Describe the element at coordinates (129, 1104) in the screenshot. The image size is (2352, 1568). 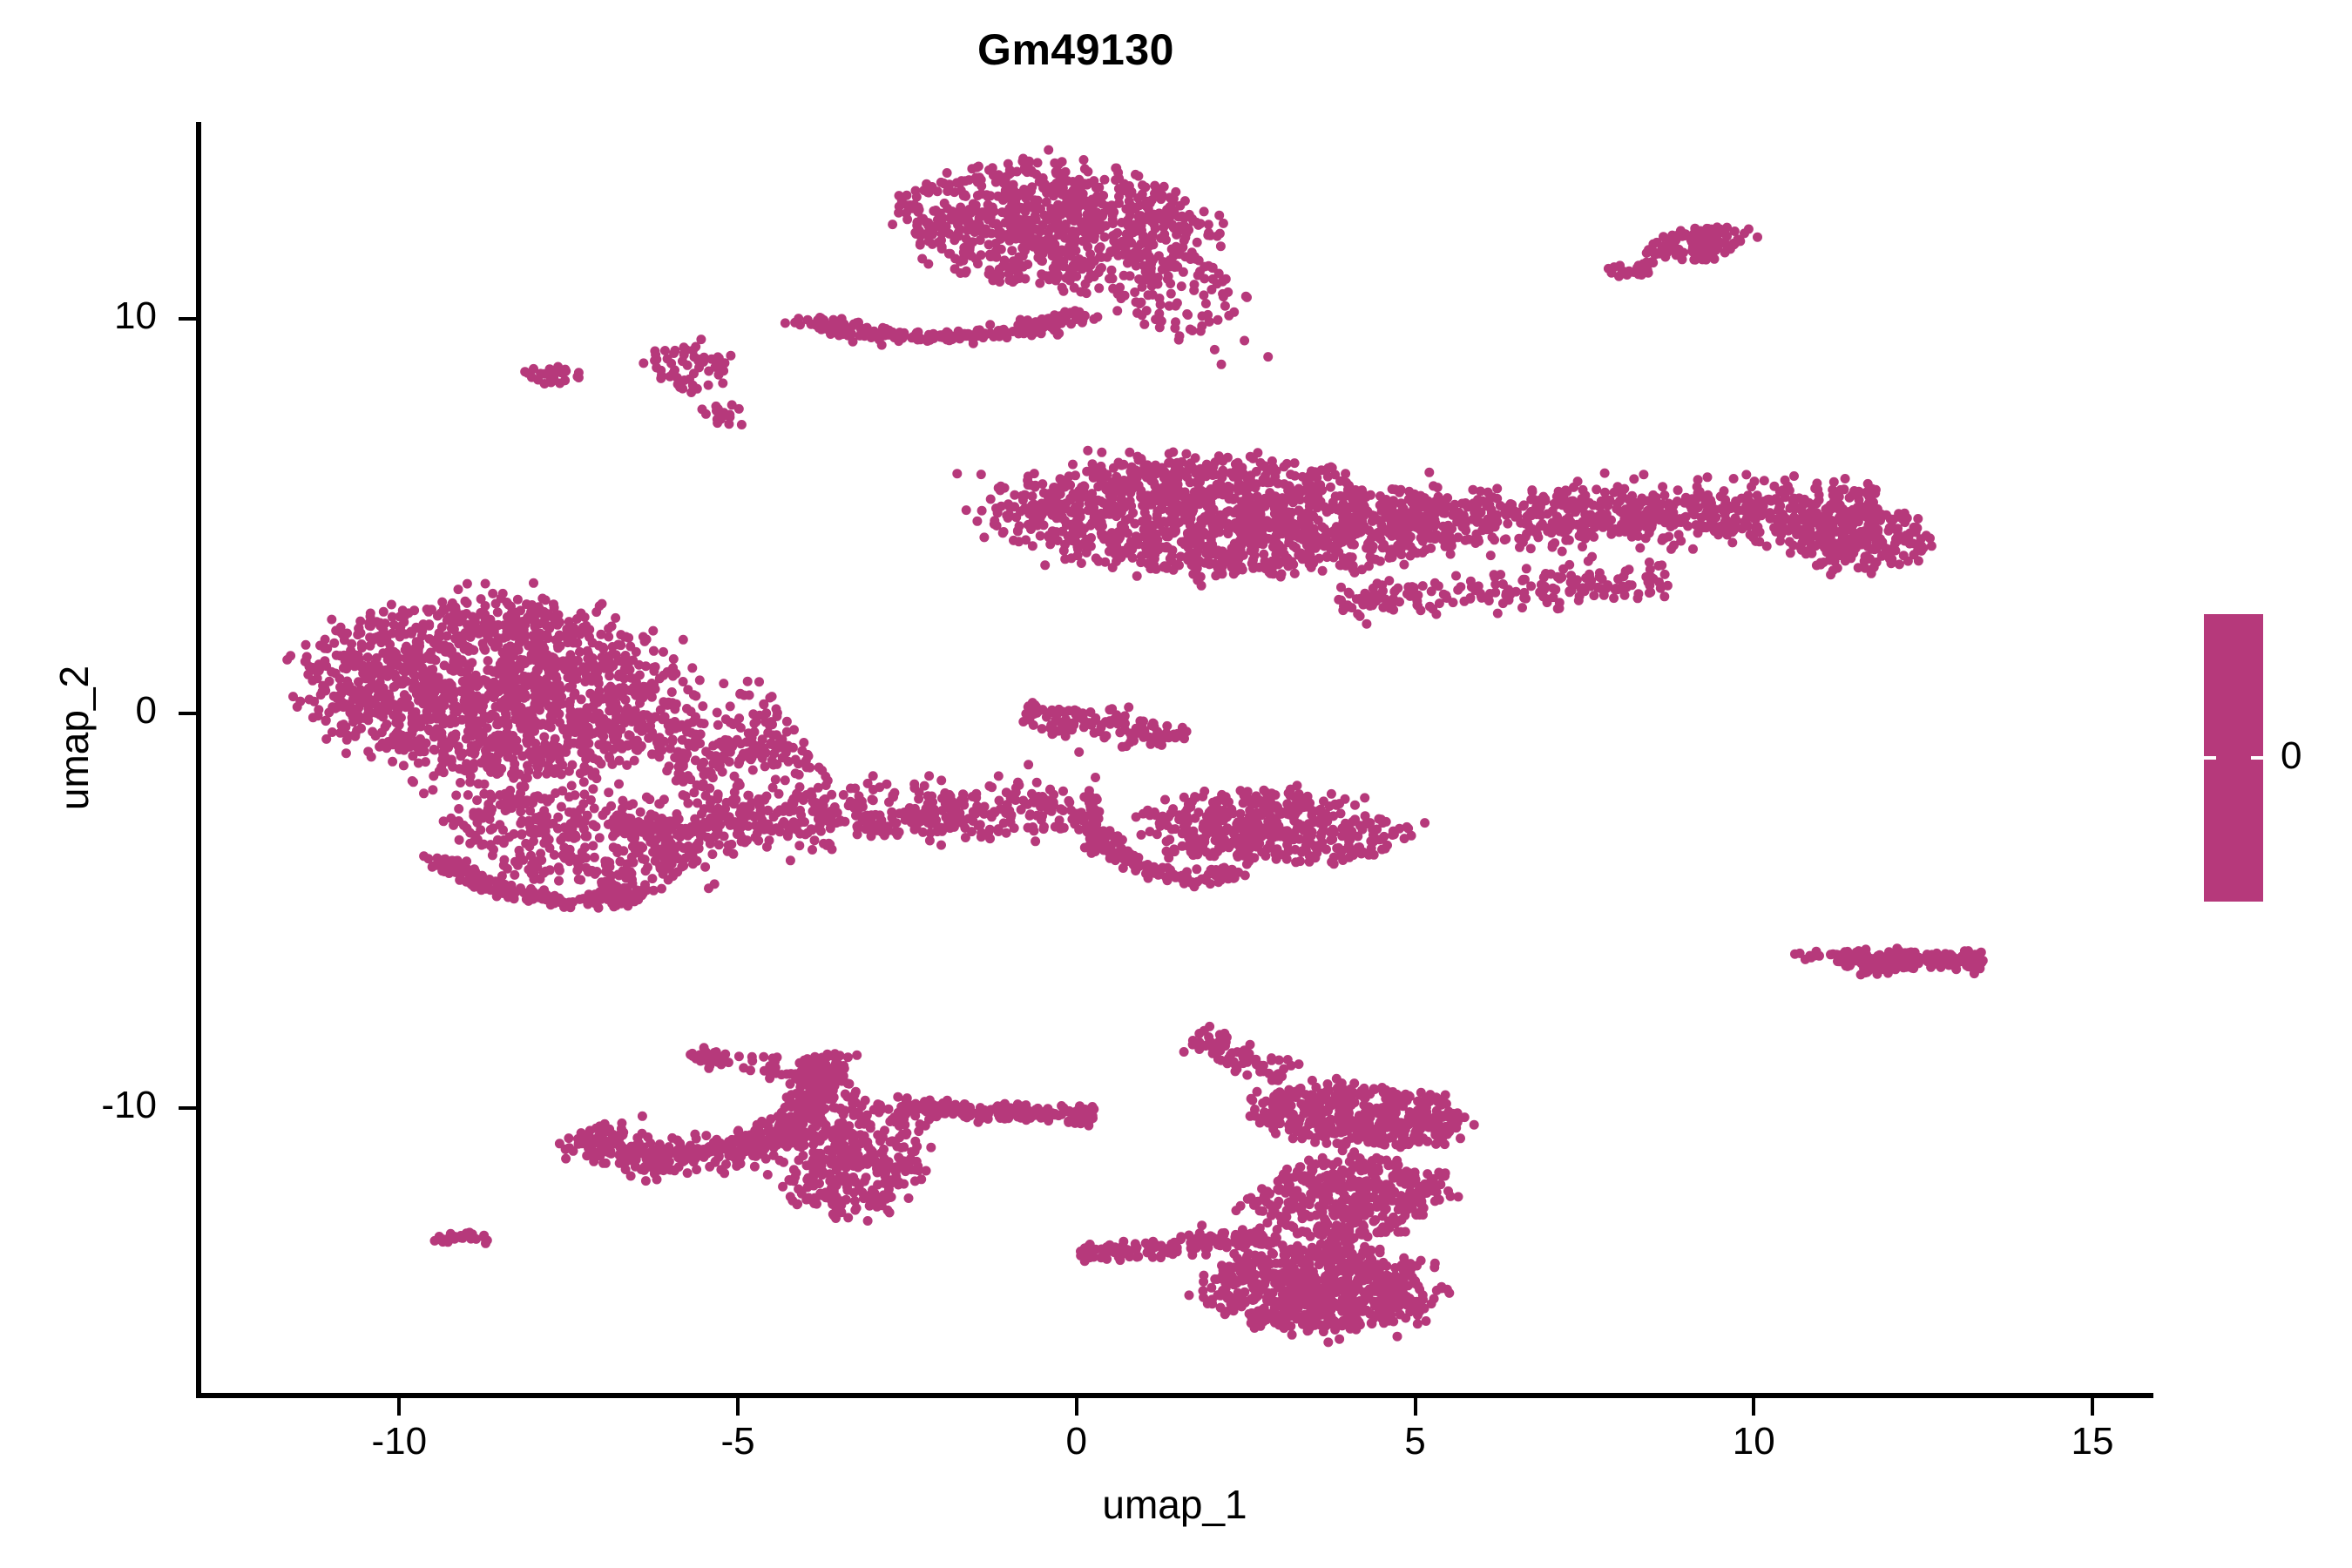
I see `y-tick-label--10: -10` at that location.